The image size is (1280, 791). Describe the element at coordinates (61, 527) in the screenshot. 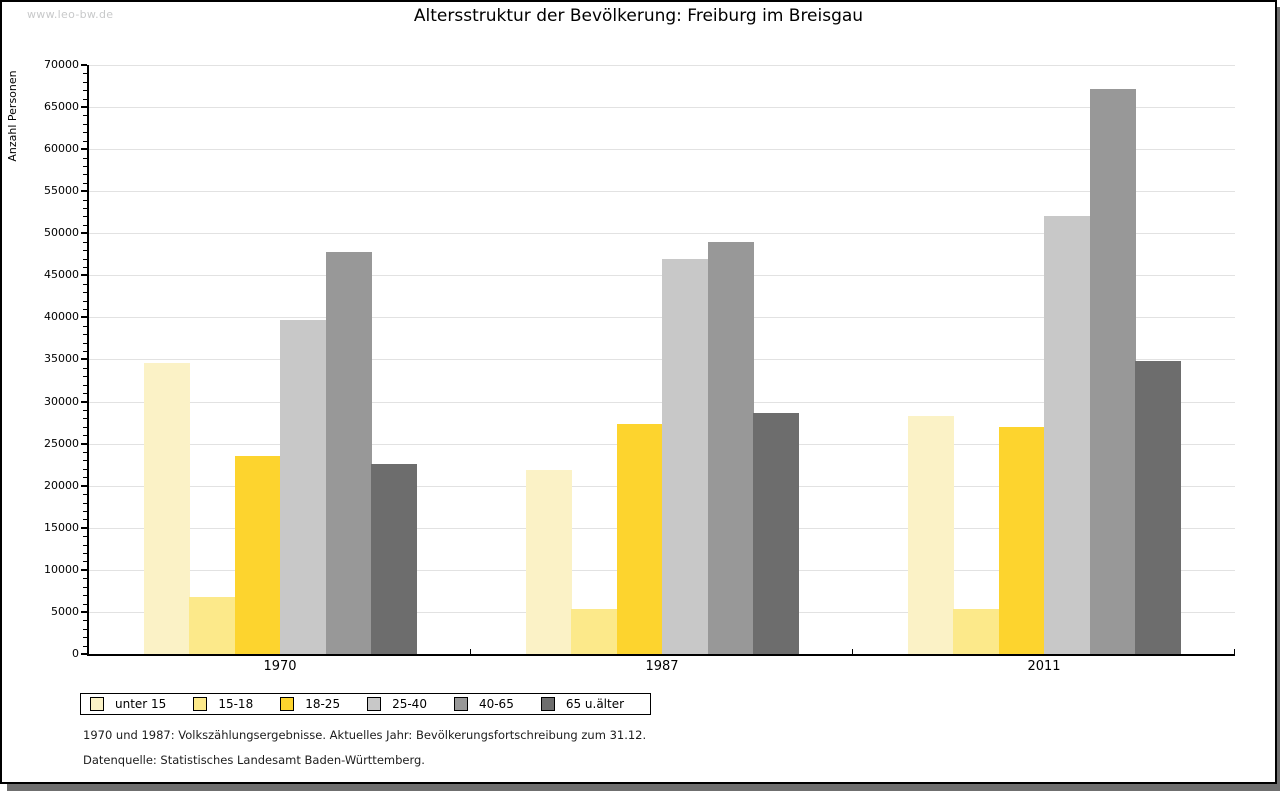

I see `y-tick-label: 15000` at that location.